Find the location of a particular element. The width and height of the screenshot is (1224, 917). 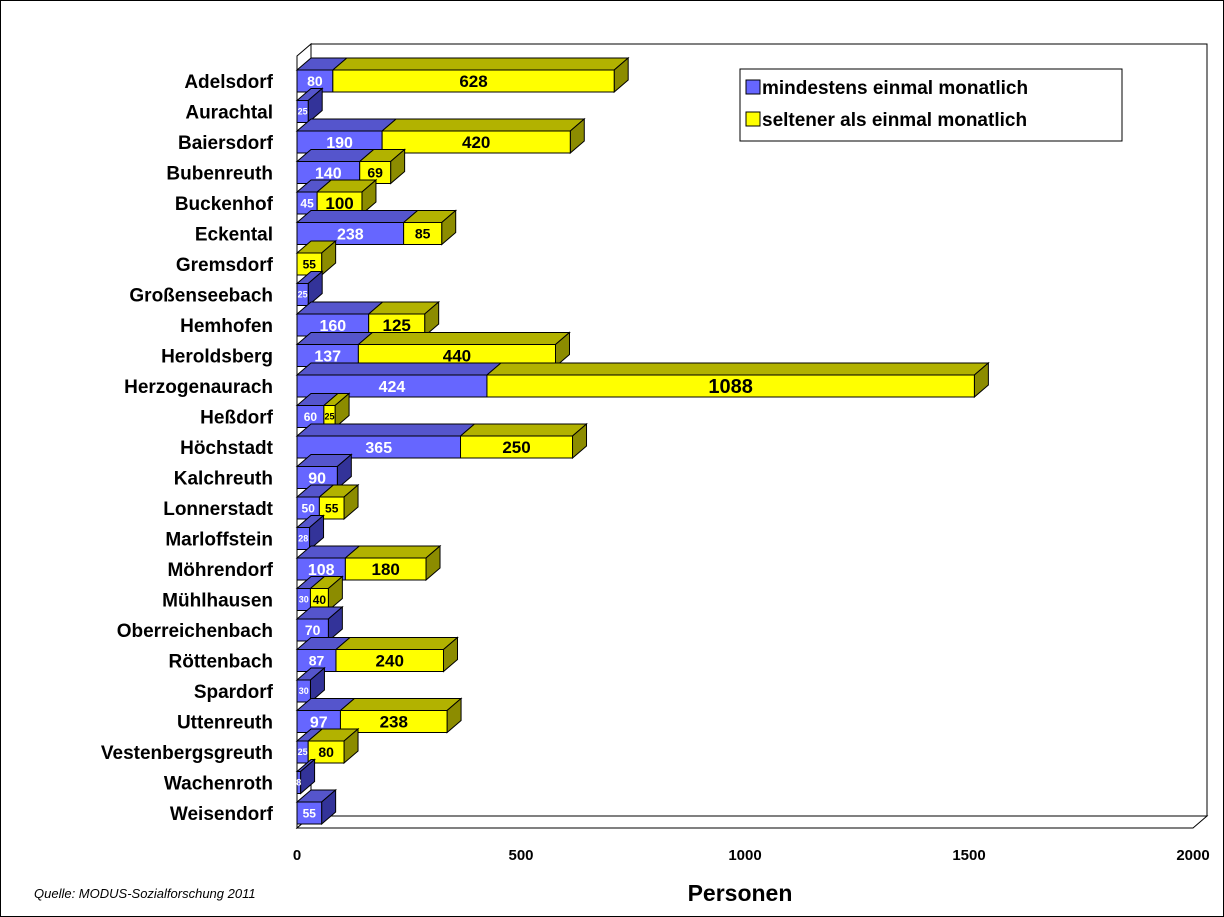

category-label: Heroldsberg is located at coordinates (217, 357).